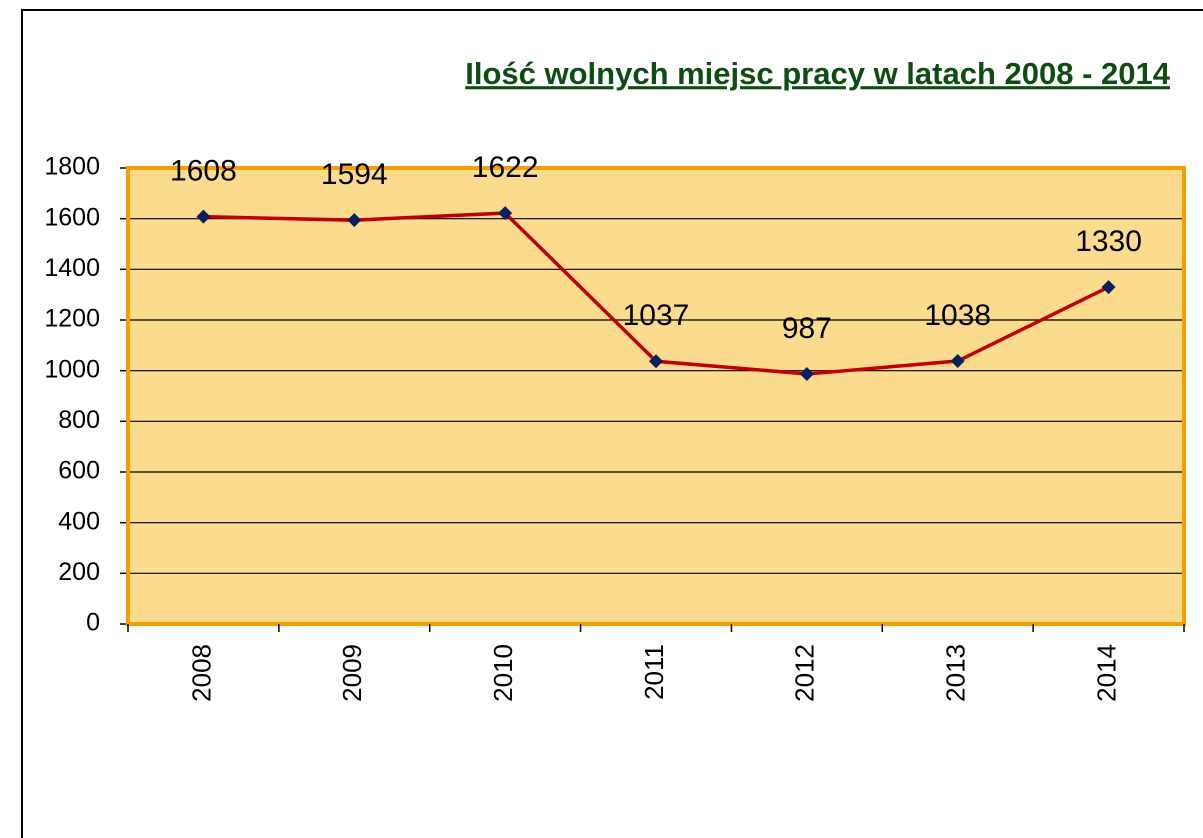 This screenshot has height=838, width=1203. I want to click on x-tick-label: 2009, so click(352, 673).